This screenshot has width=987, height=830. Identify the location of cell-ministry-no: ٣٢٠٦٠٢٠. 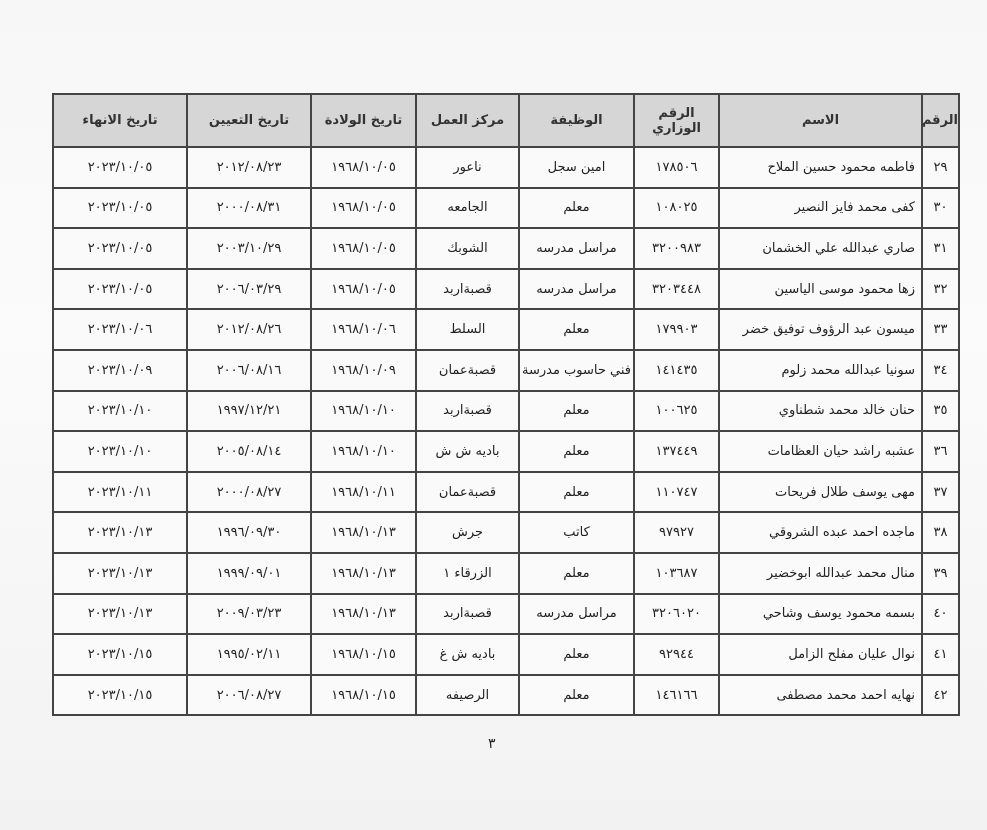
(676, 614).